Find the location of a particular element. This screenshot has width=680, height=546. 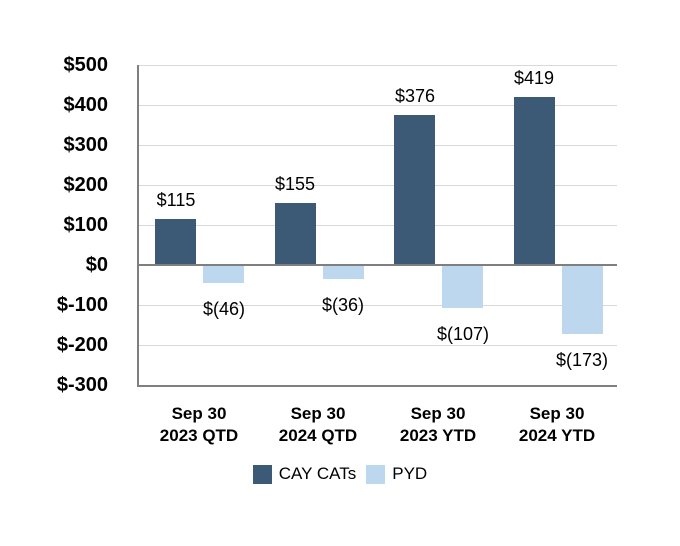

x-axis-category-label: Sep 30 2023 YTD is located at coordinates (438, 425).